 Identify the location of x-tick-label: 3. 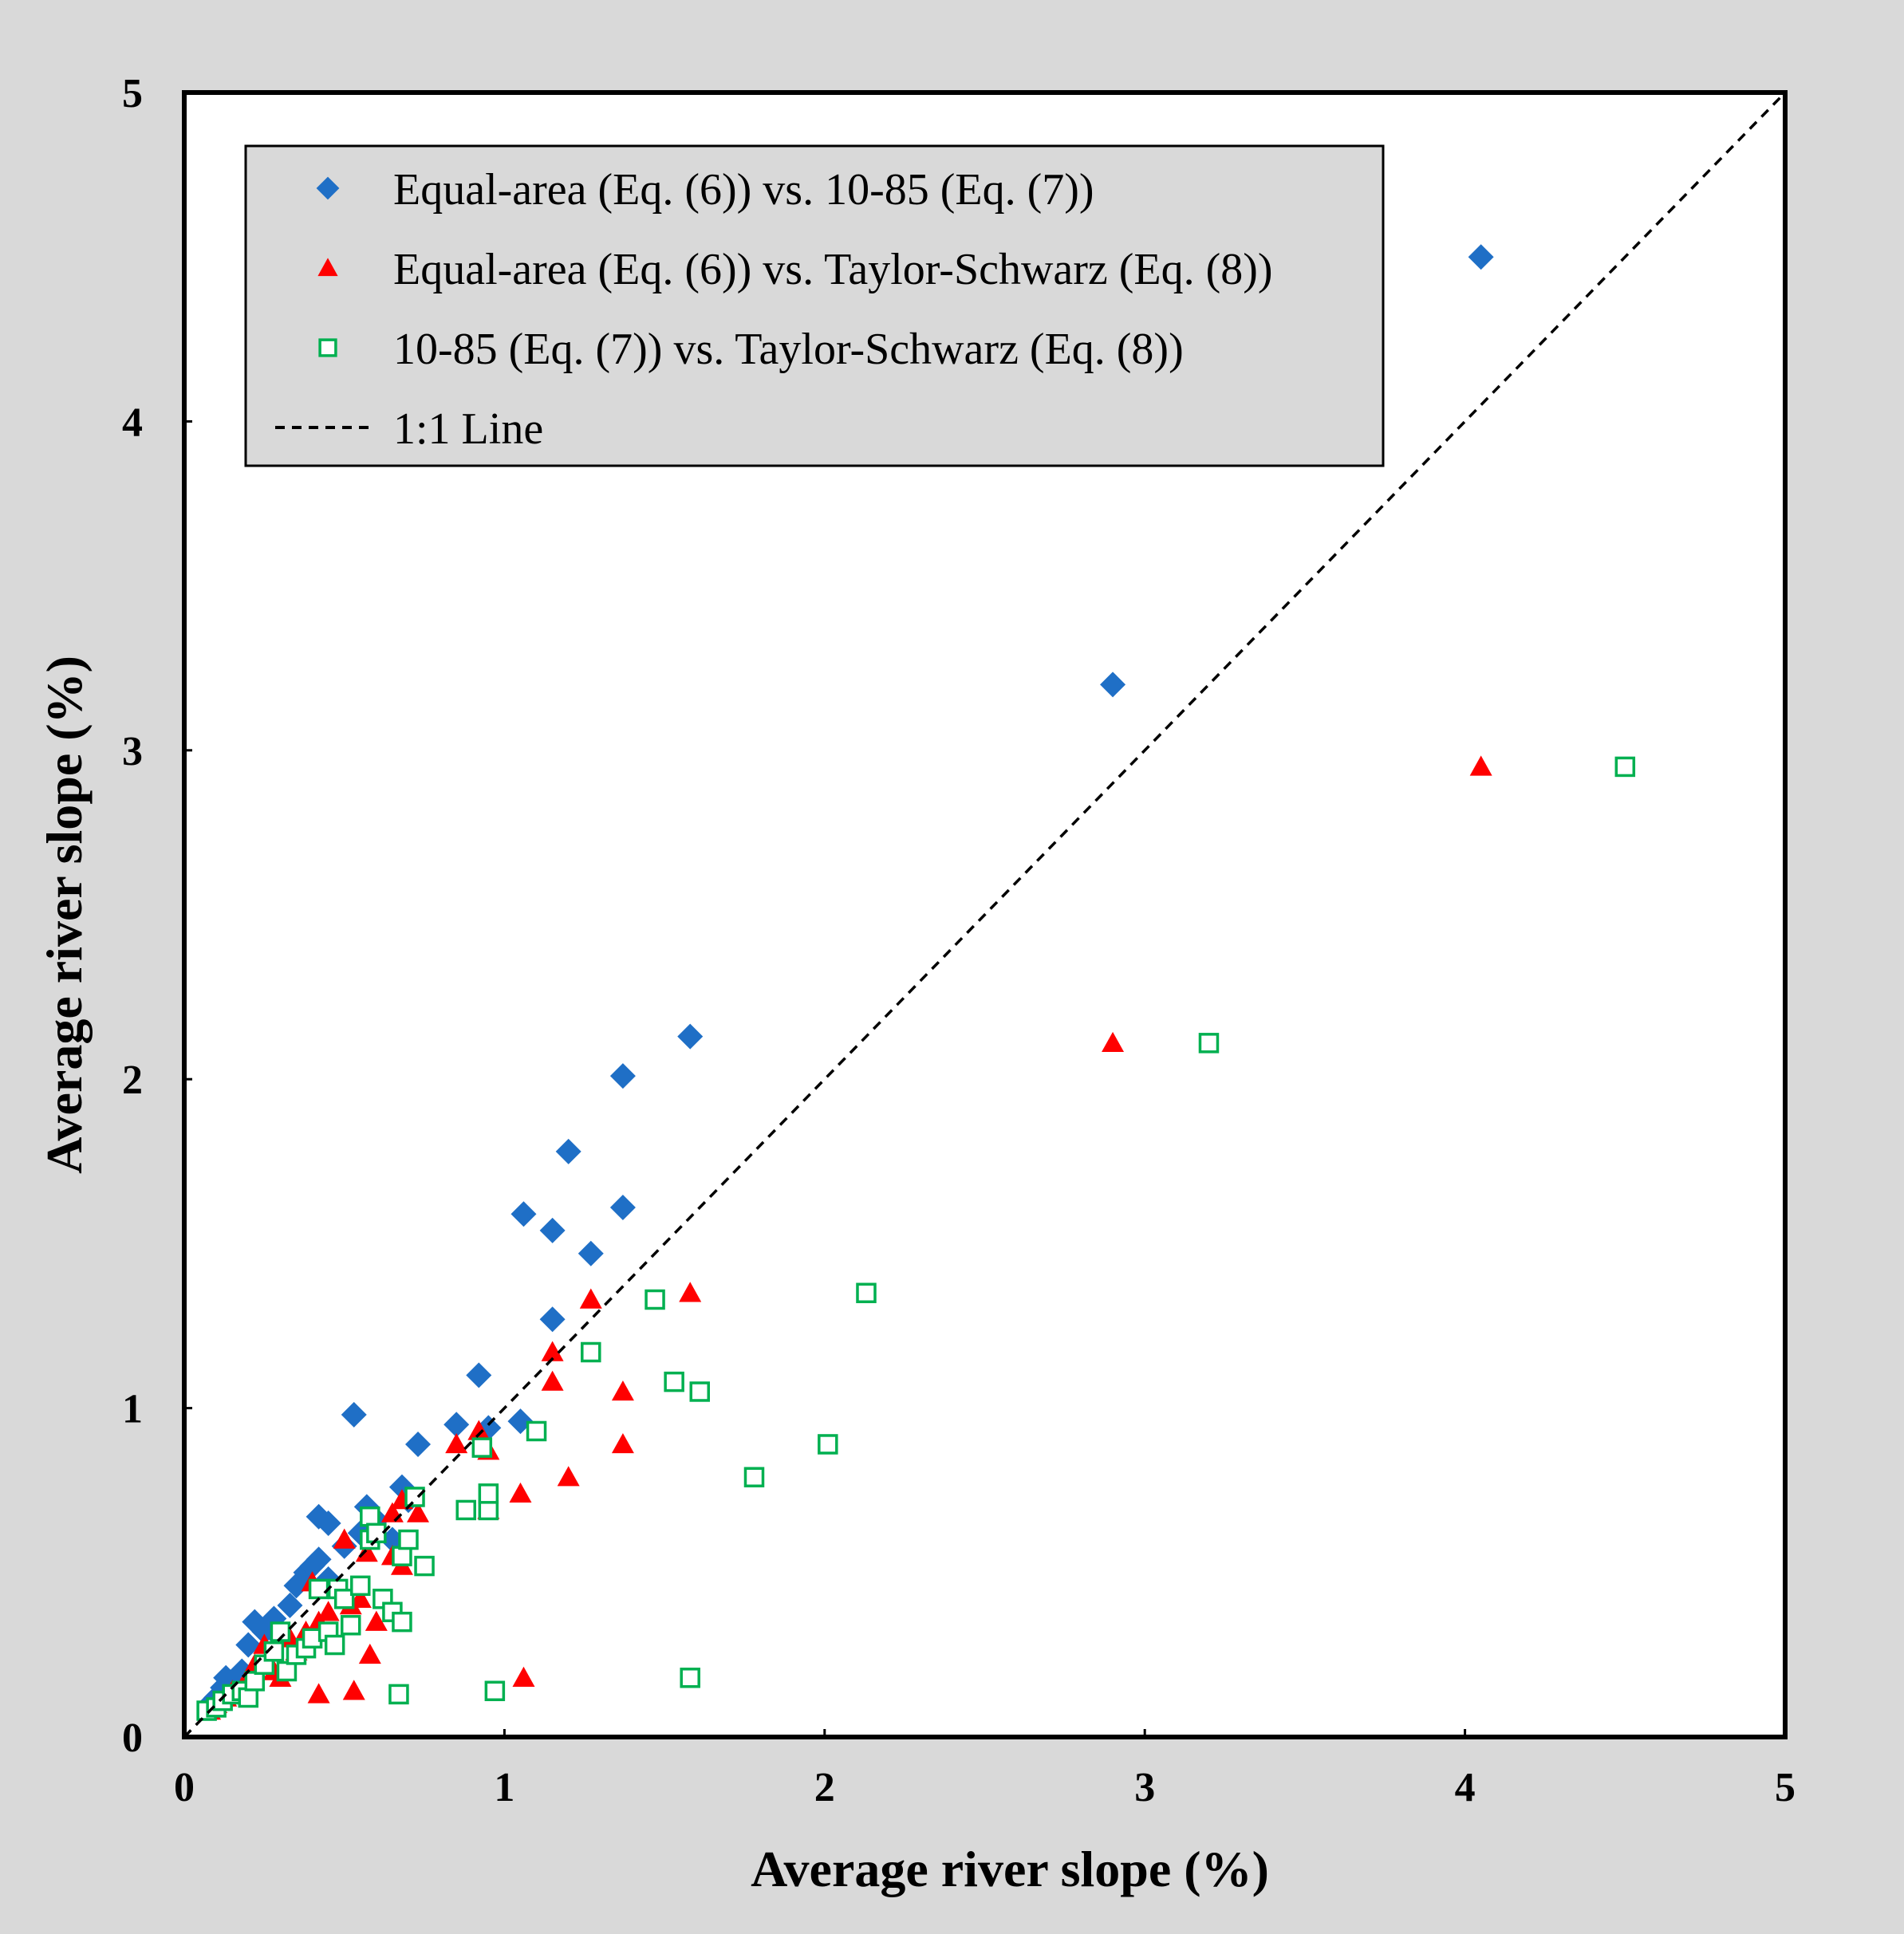
(1144, 1787).